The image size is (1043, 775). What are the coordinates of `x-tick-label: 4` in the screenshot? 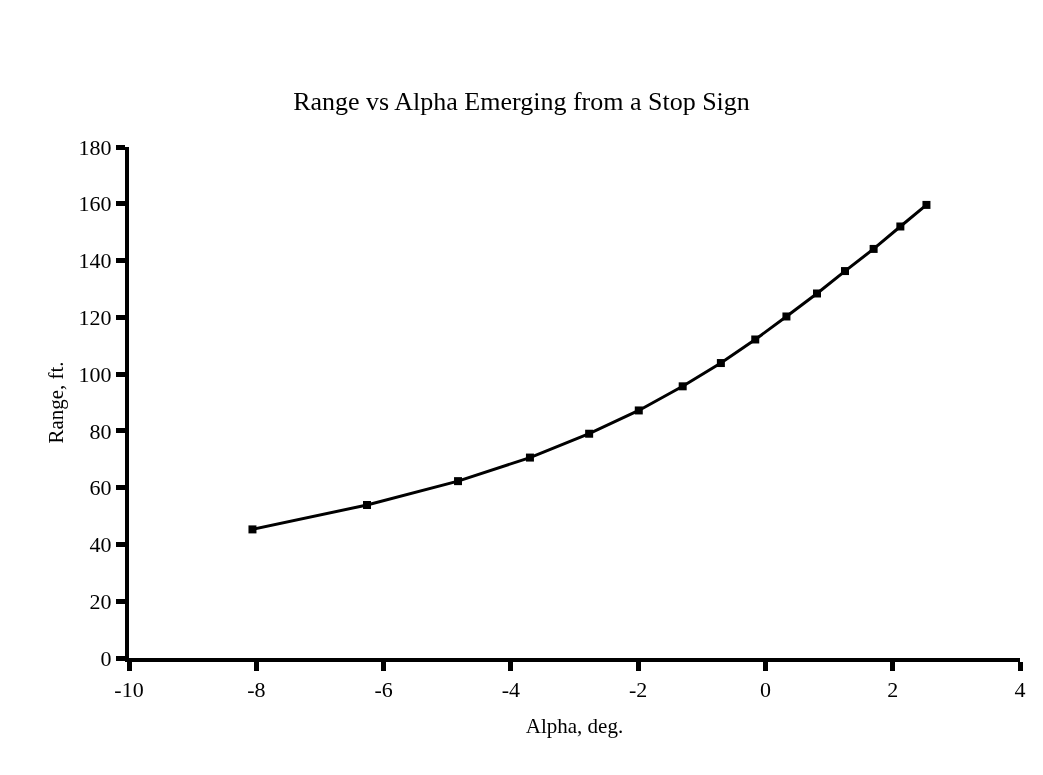 It's located at (1020, 690).